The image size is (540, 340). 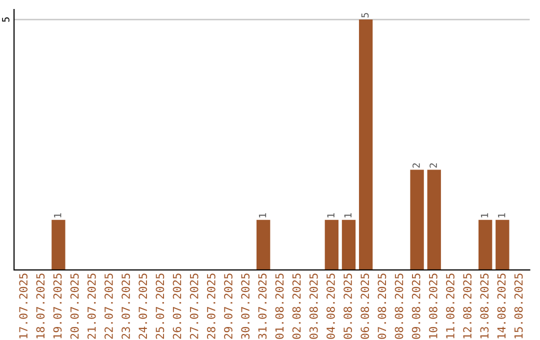 I want to click on x-tick-label: 02.08.2025, so click(x=296, y=306).